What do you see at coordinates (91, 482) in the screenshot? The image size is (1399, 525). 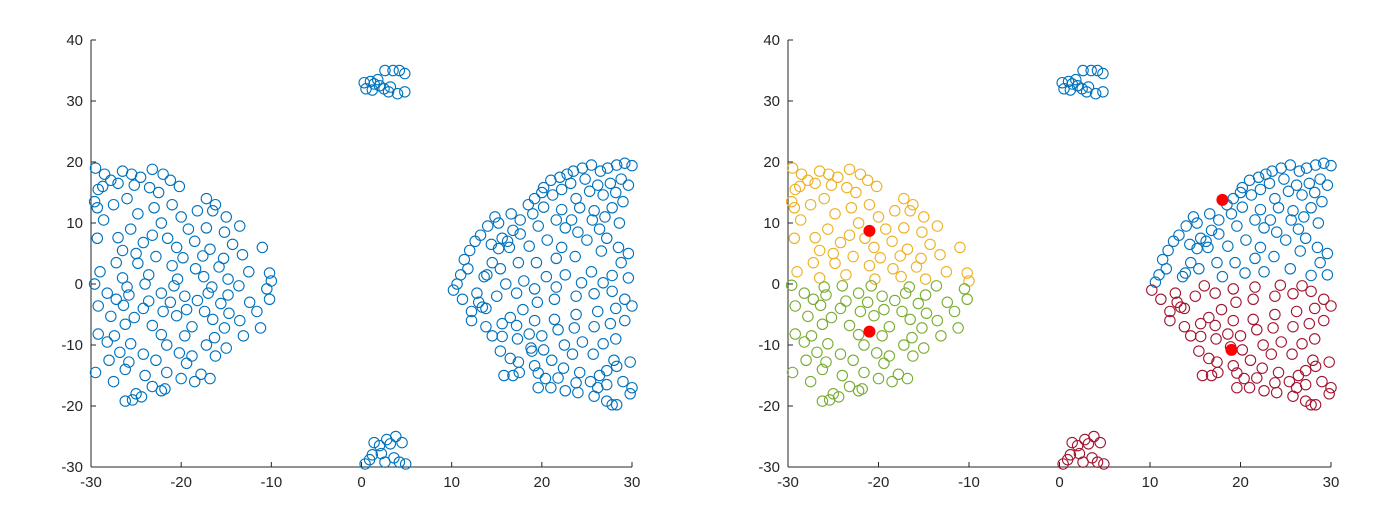 I see `x-tick-label: -30` at bounding box center [91, 482].